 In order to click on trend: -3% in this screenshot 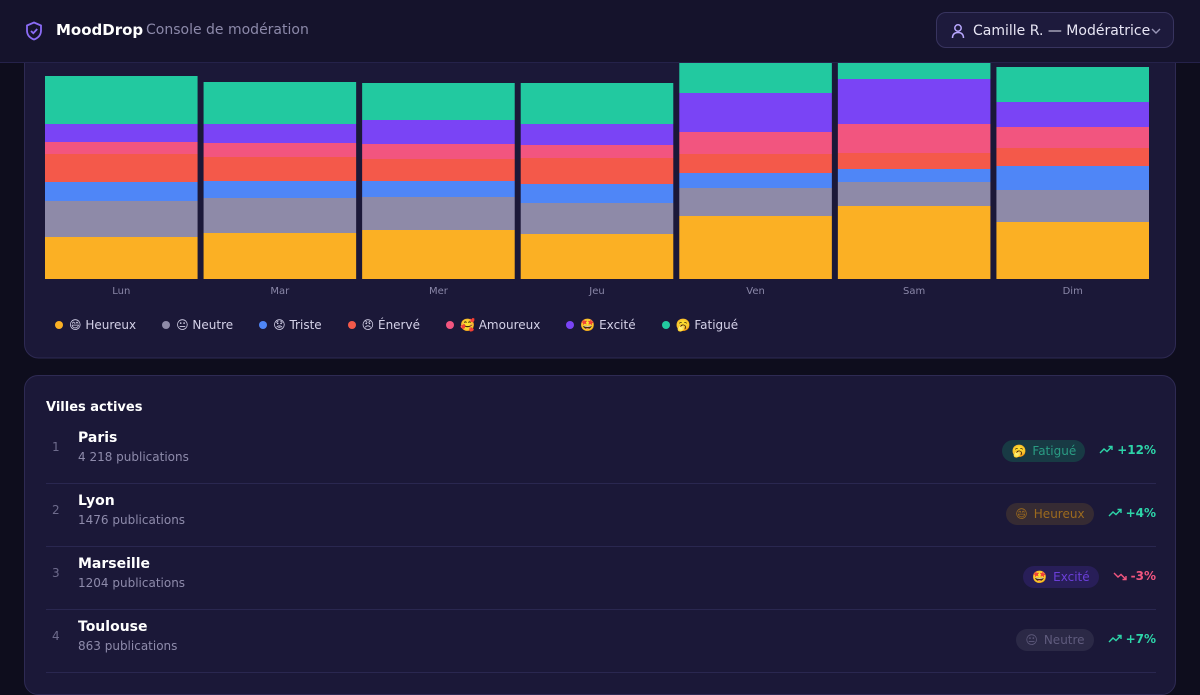, I will do `click(1134, 576)`.